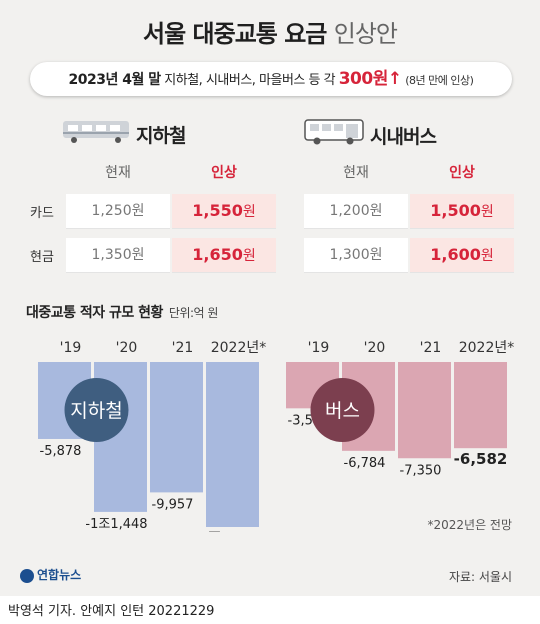 This screenshot has height=624, width=540. Describe the element at coordinates (356, 173) in the screenshot. I see `bus-col-current: 현재` at that location.